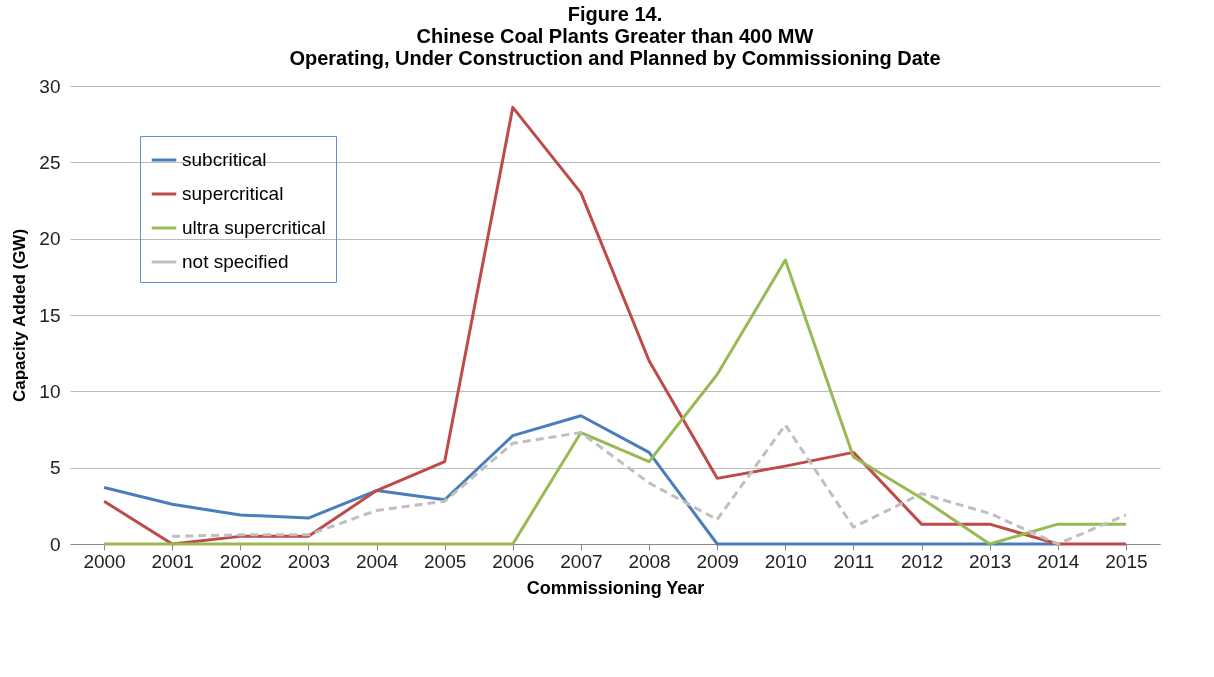 Image resolution: width=1214 pixels, height=677 pixels. I want to click on x-tick-label: 2002, so click(240, 561).